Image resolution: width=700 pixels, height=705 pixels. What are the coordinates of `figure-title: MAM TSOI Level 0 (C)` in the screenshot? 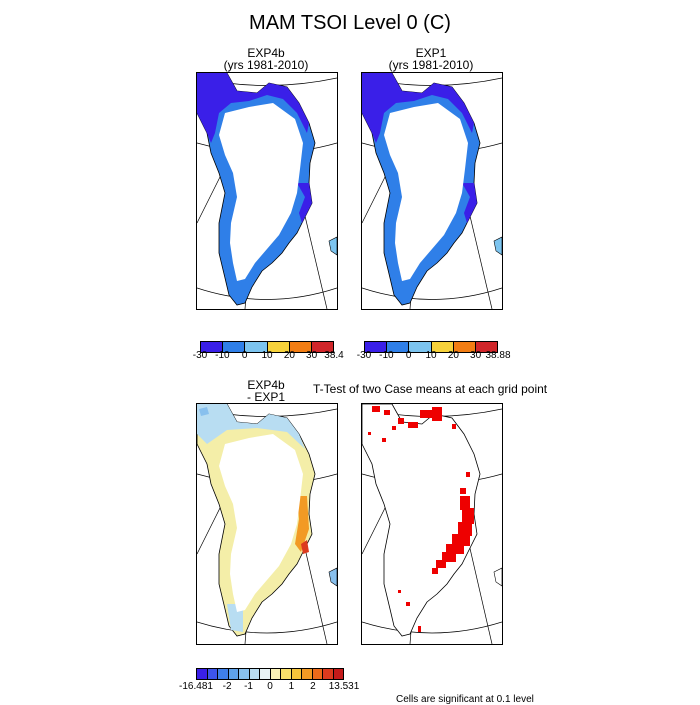 It's located at (350, 23).